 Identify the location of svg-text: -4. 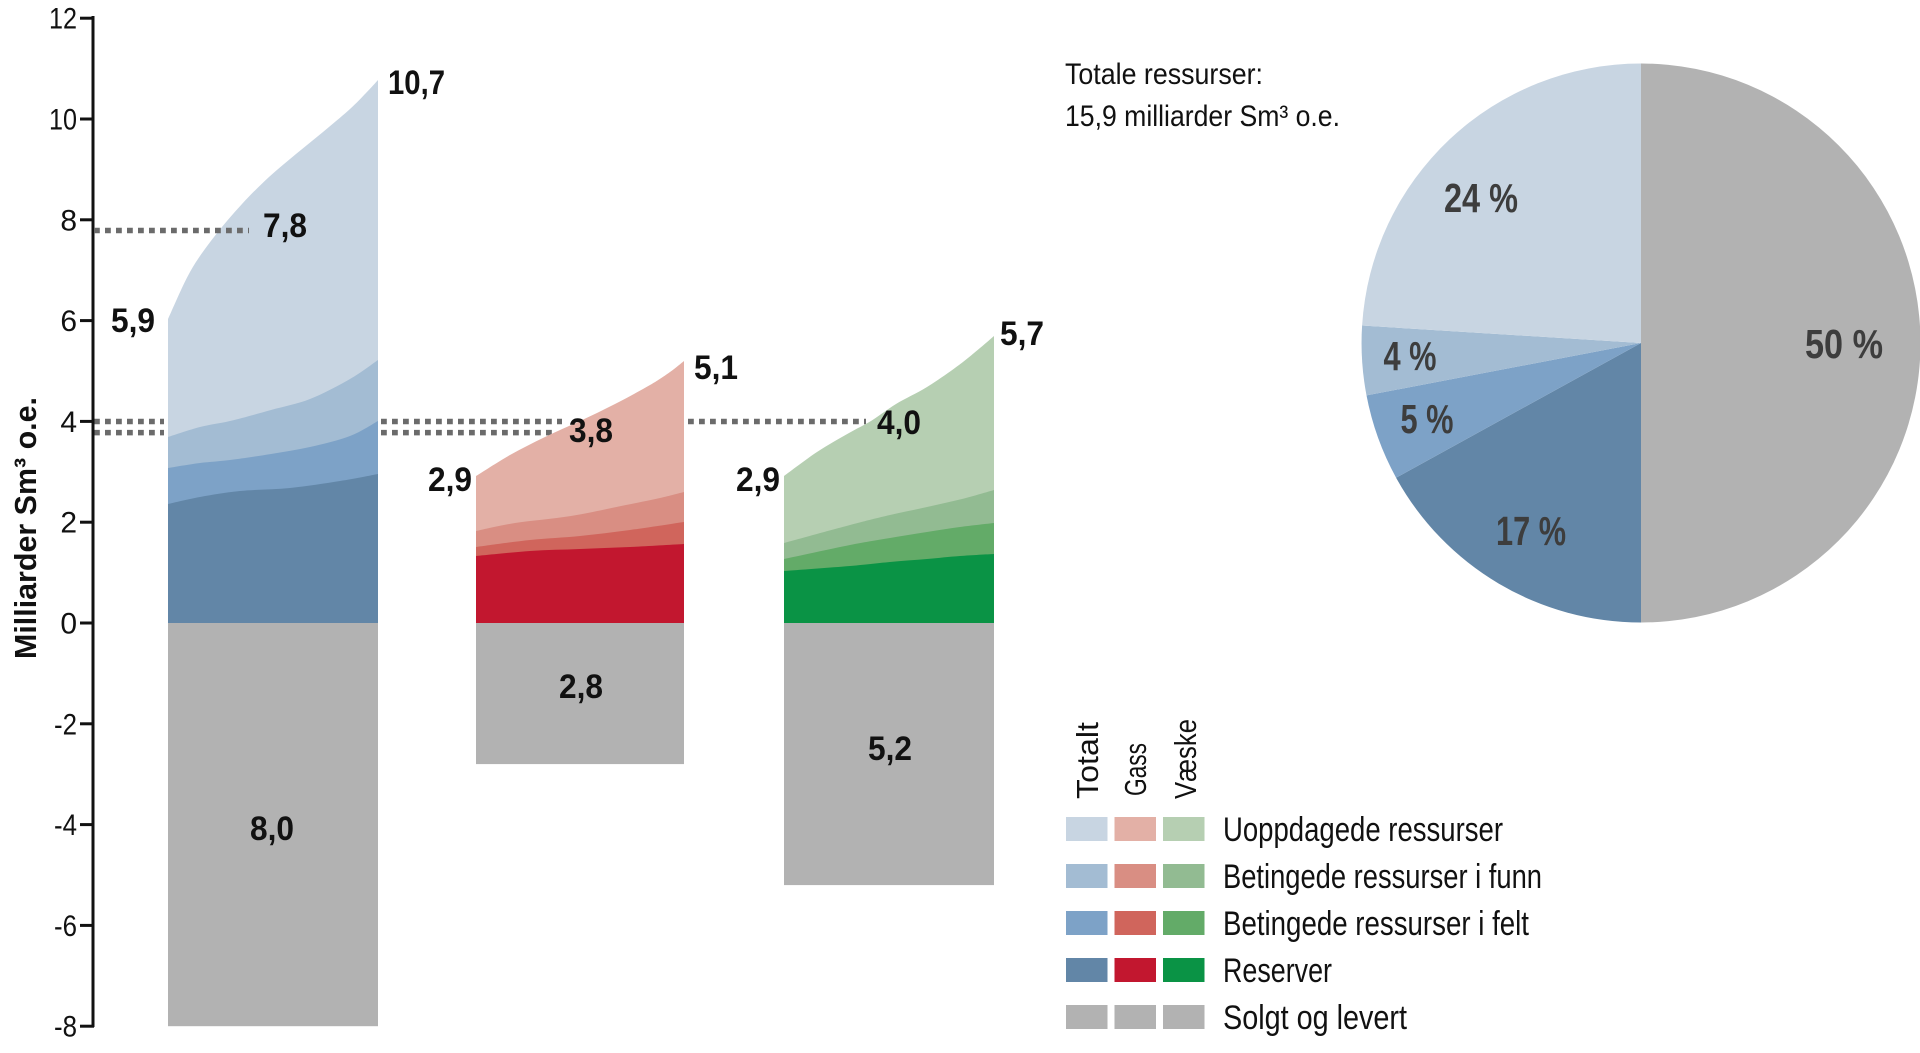
(65, 825).